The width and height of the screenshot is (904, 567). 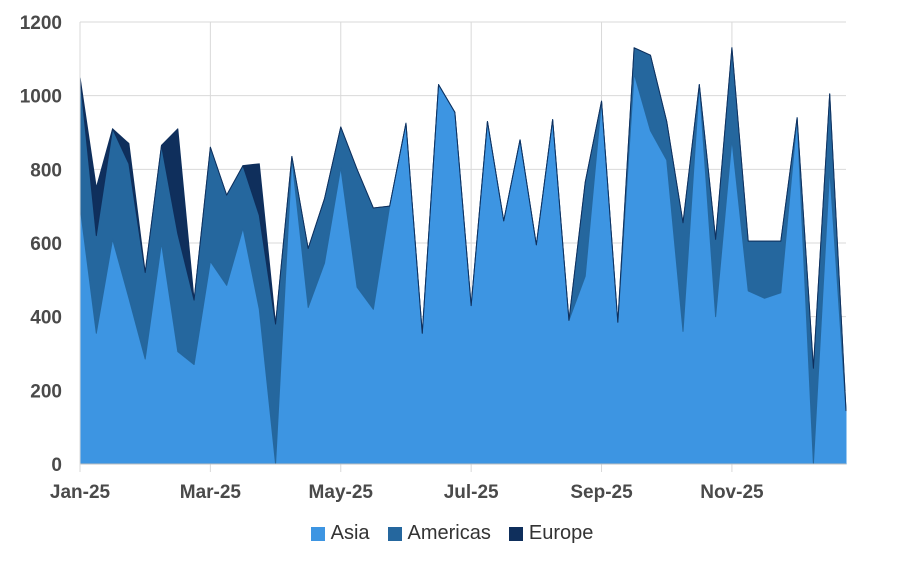 I want to click on legend-item-asia: Asia, so click(x=340, y=533).